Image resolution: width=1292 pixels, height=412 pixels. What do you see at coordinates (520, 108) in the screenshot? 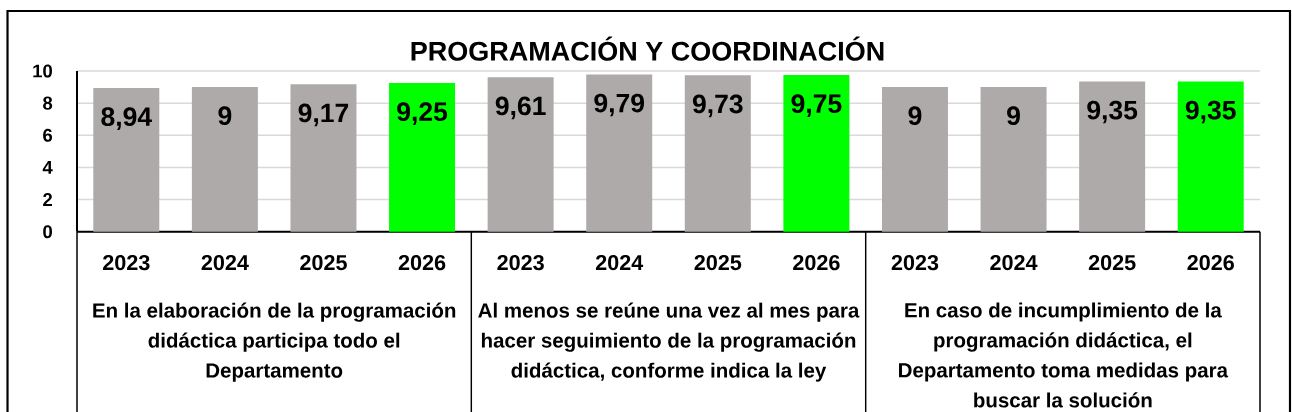
I see `data-label: 9,61` at bounding box center [520, 108].